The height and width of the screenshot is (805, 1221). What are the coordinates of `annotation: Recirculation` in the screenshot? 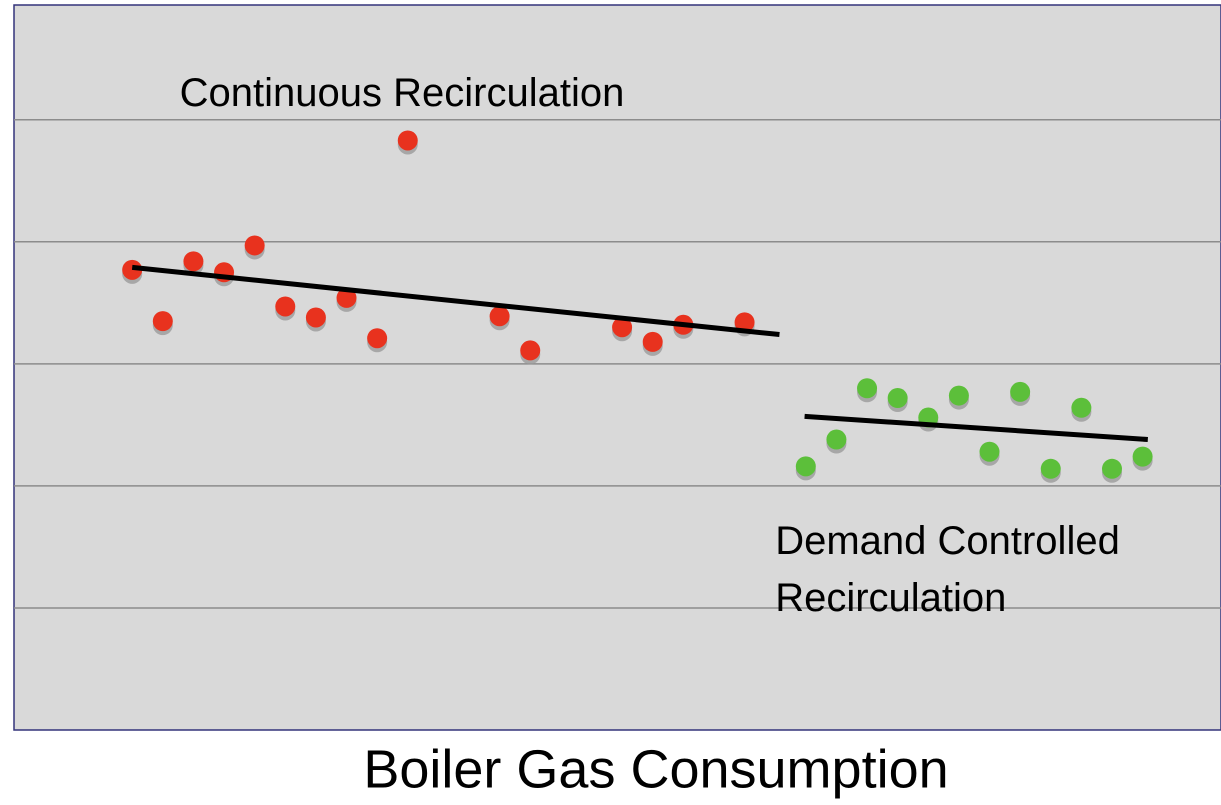 It's located at (890, 598).